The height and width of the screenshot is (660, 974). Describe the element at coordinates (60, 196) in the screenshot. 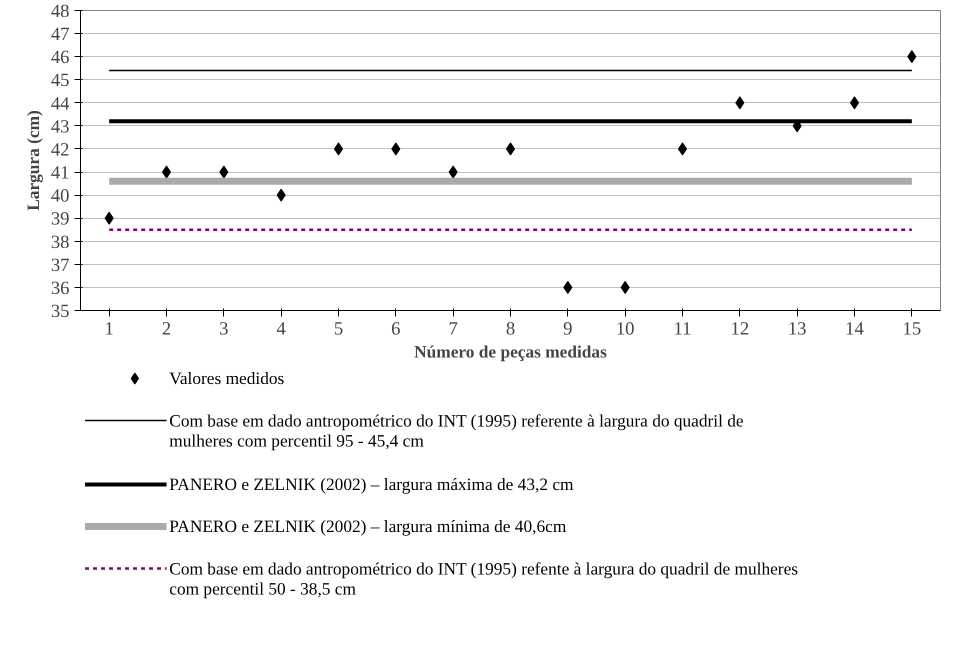

I see `y-tick-label: 40` at that location.